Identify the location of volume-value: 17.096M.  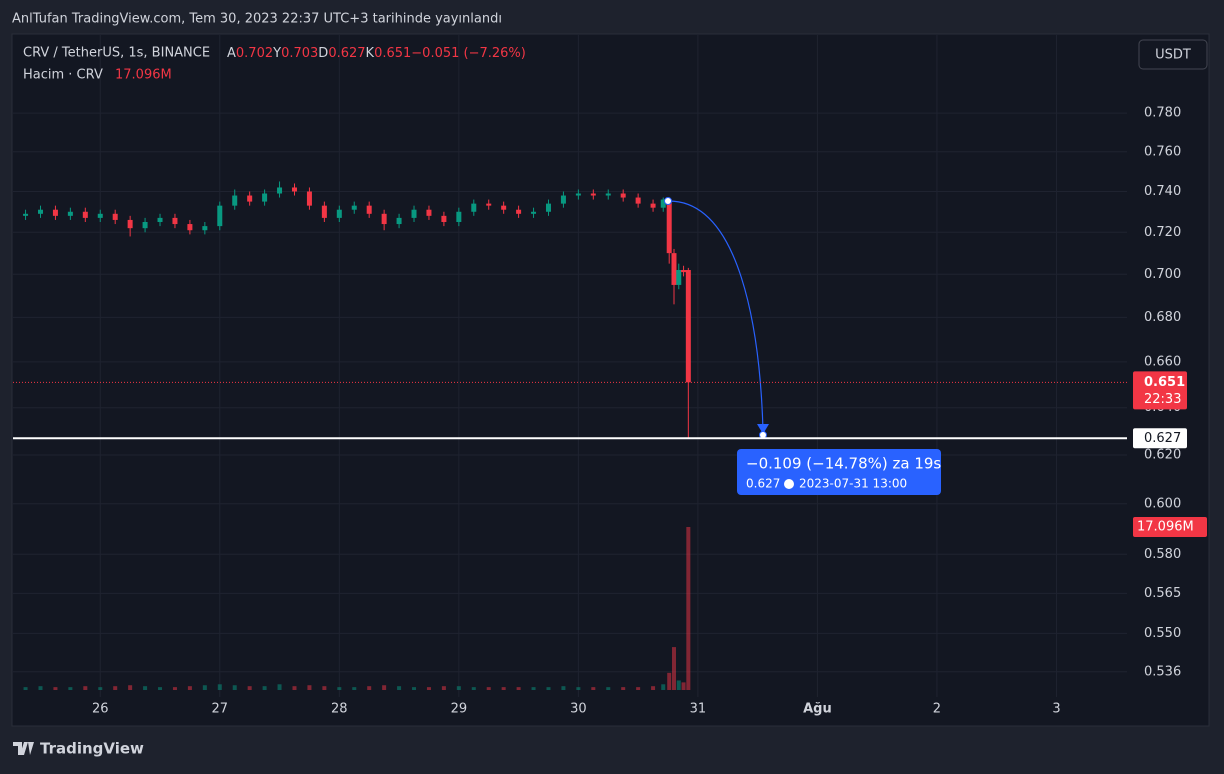
(143, 75).